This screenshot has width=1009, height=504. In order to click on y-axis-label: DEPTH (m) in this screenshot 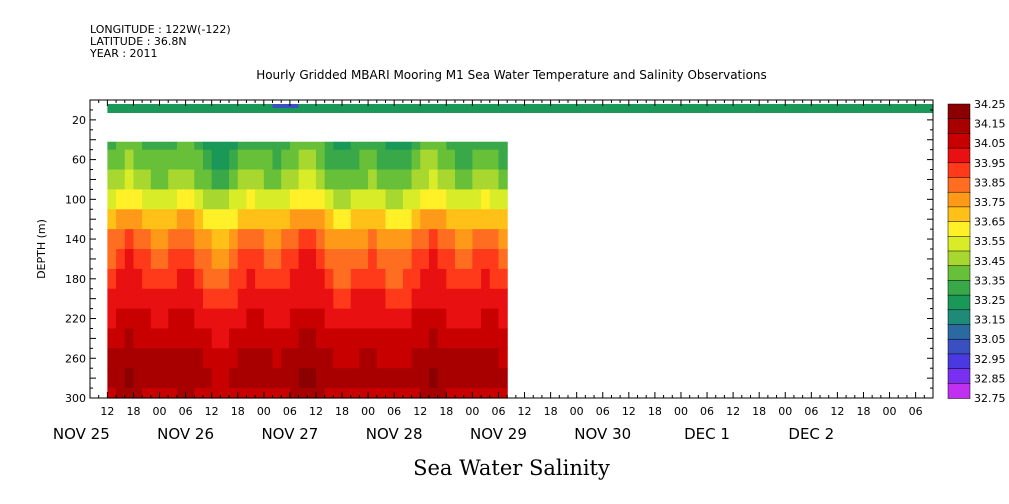, I will do `click(41, 249)`.